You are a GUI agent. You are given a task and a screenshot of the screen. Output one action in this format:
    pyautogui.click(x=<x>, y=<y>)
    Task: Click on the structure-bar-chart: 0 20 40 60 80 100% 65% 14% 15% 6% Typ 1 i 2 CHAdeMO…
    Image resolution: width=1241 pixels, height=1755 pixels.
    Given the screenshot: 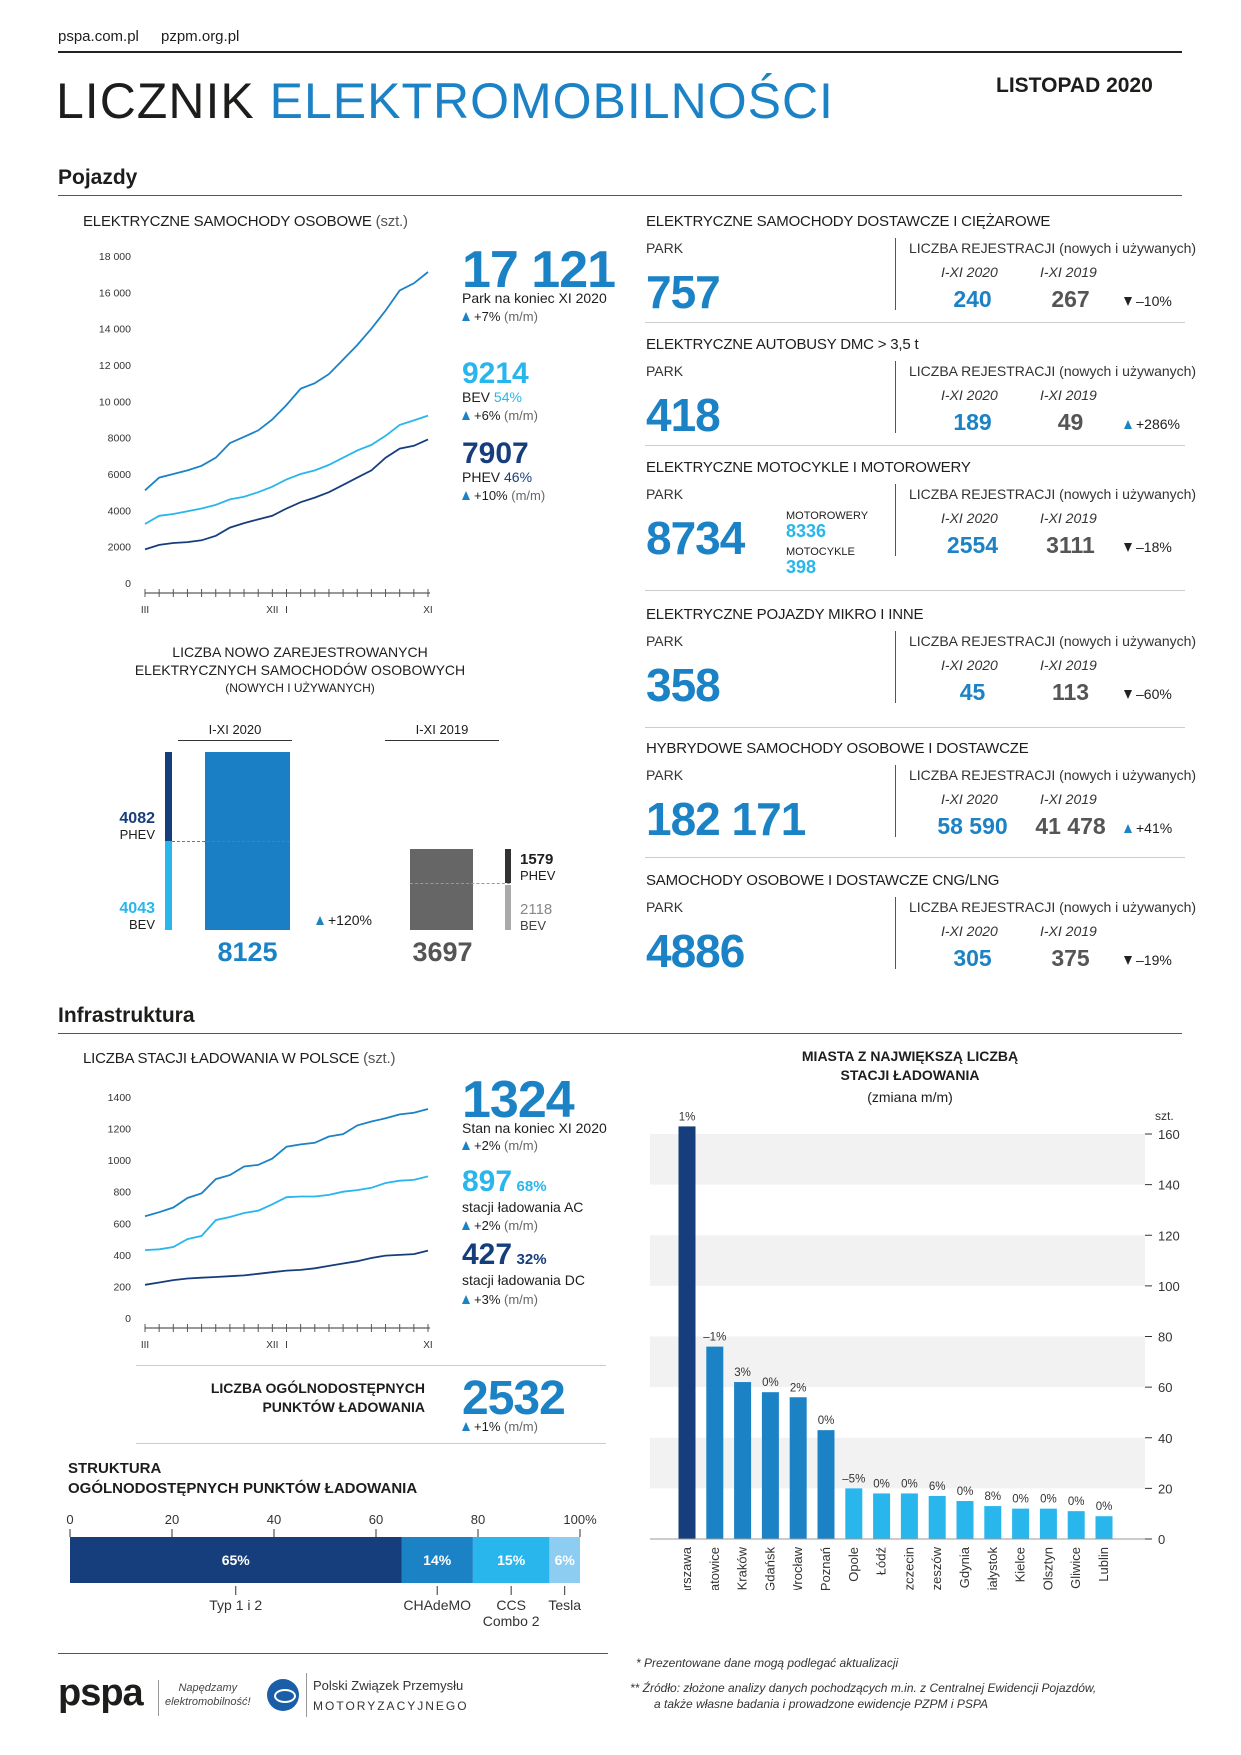 What is the action you would take?
    pyautogui.click(x=331, y=1570)
    